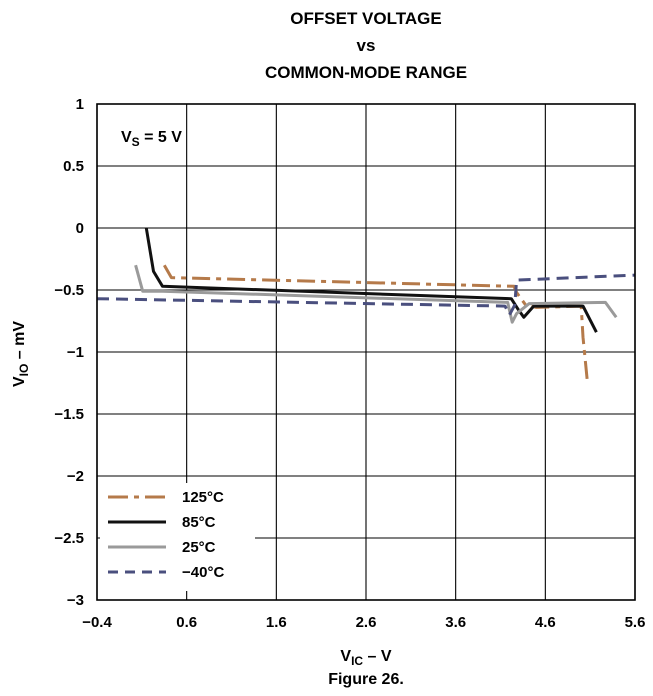 The height and width of the screenshot is (696, 653). Describe the element at coordinates (203, 572) in the screenshot. I see `legend-label: −40°C` at that location.